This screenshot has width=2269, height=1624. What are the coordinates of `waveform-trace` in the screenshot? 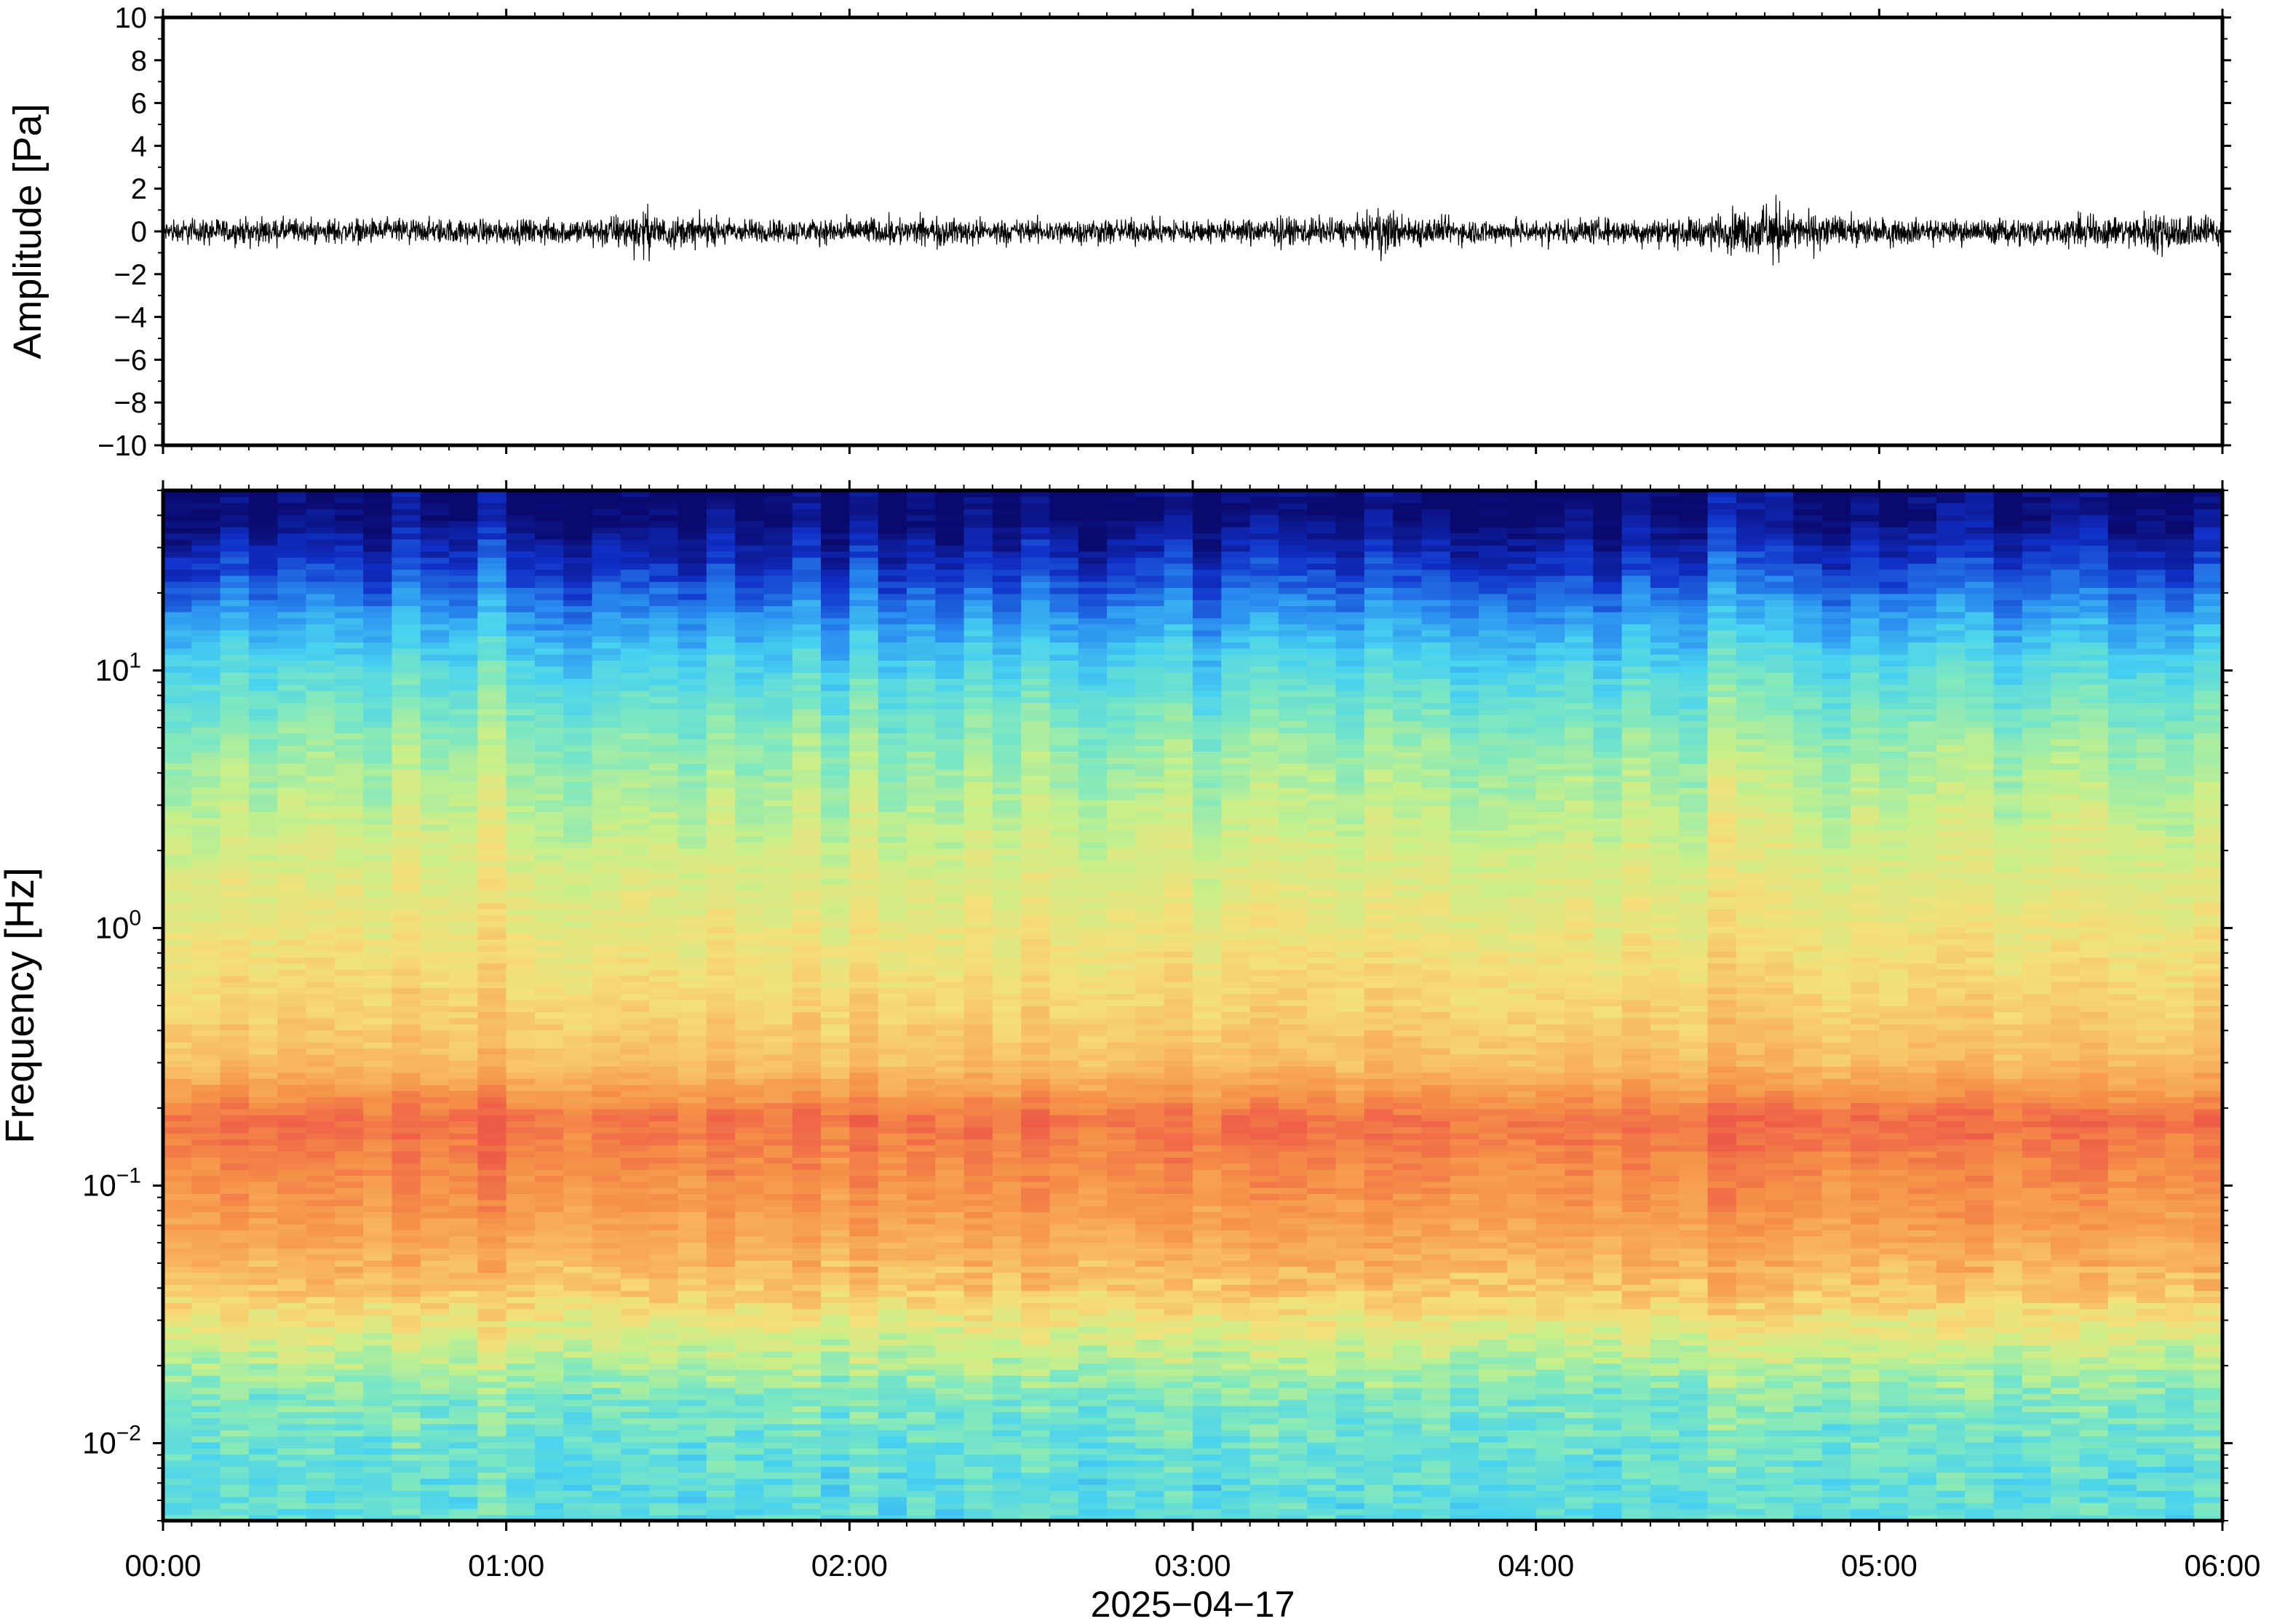 It's located at (1192, 230).